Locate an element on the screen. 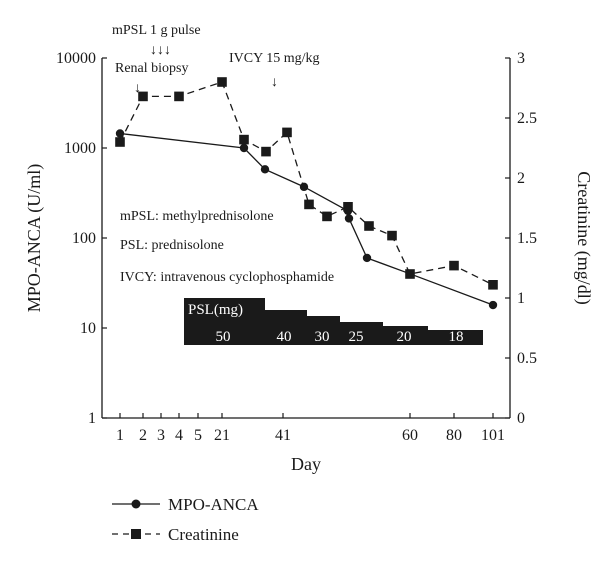 The width and height of the screenshot is (600, 561). y-right-tick-label: 0.5 is located at coordinates (527, 358).